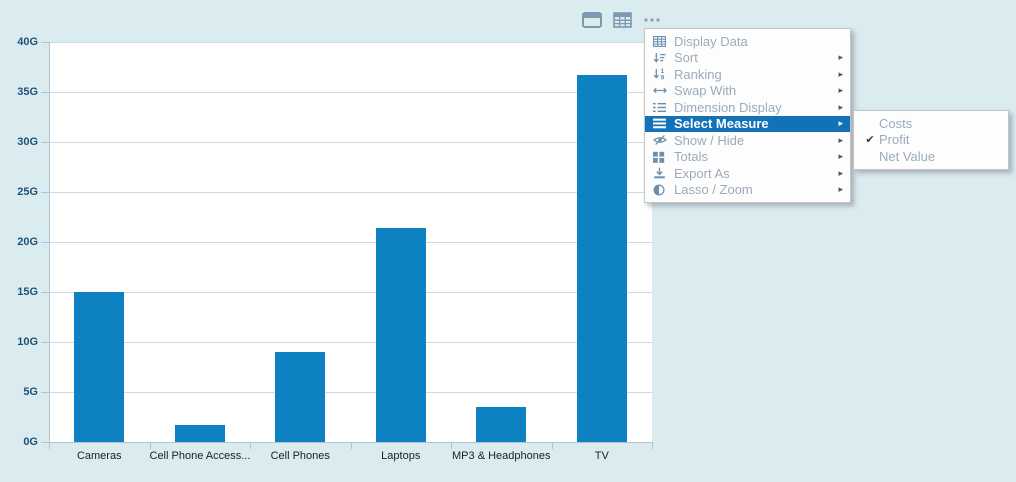  Describe the element at coordinates (660, 41) in the screenshot. I see `table-icon` at that location.